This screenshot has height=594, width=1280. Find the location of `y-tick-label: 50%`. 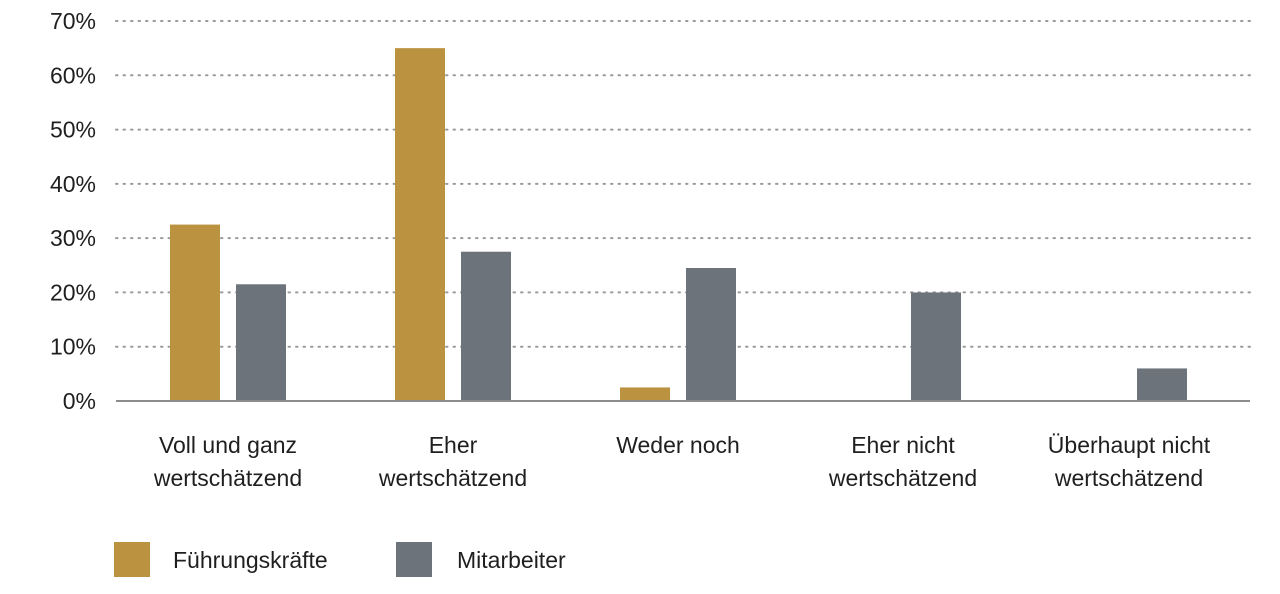

y-tick-label: 50% is located at coordinates (73, 130).